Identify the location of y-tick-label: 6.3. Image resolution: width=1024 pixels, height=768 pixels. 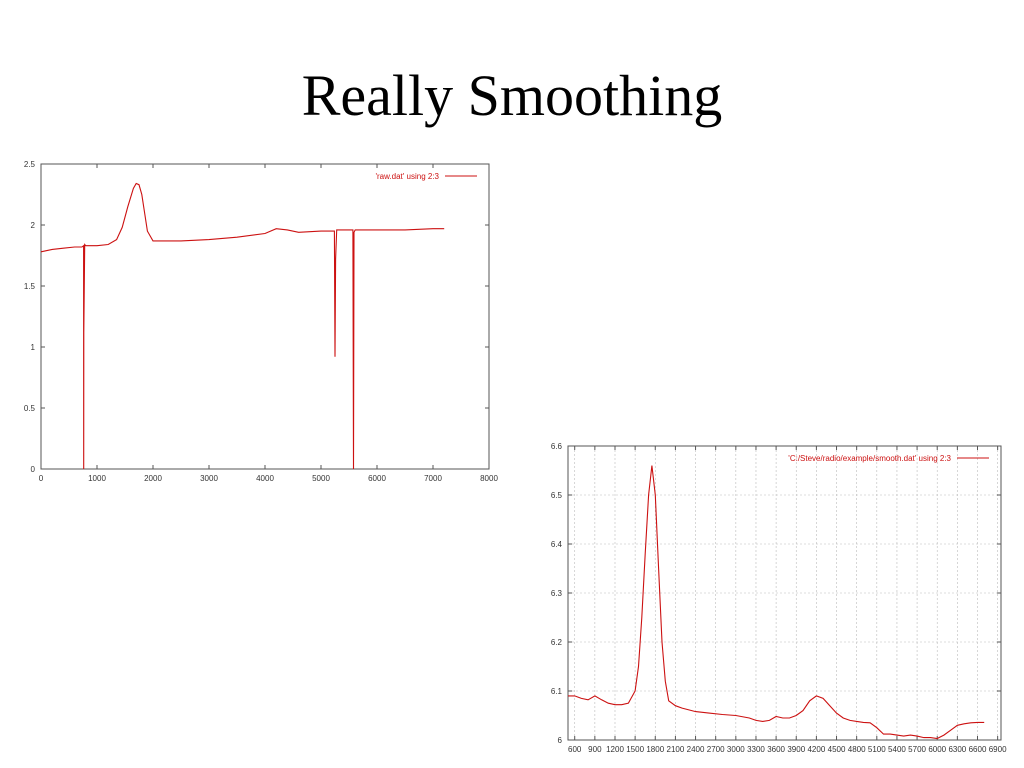
(557, 593).